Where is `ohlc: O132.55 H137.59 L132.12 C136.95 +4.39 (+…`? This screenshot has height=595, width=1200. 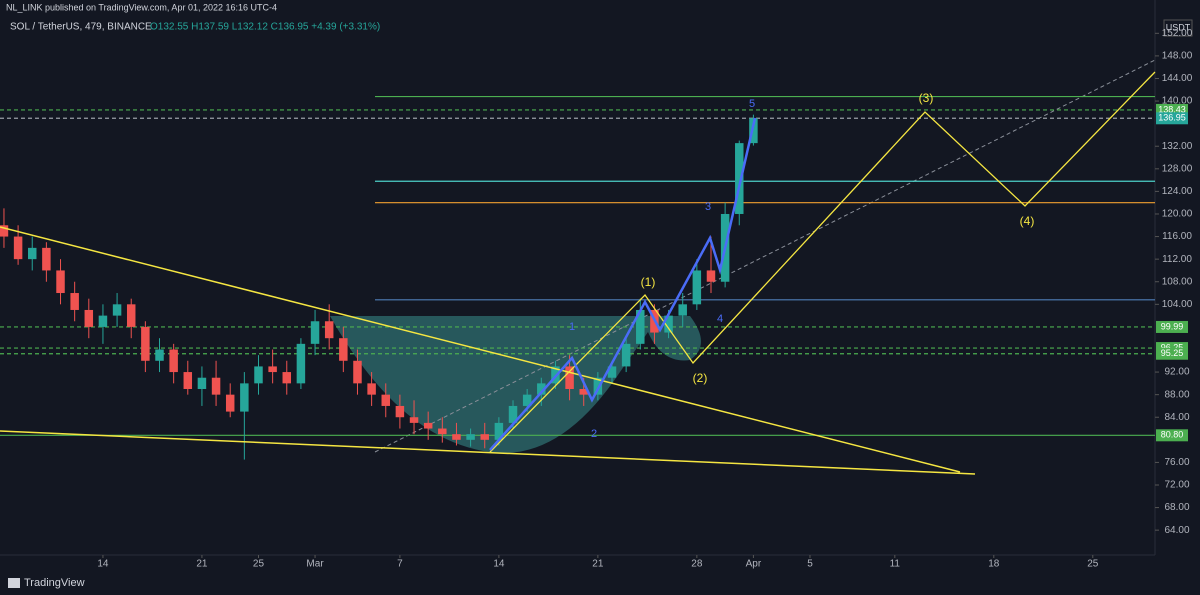
ohlc: O132.55 H137.59 L132.12 C136.95 +4.39 (+… is located at coordinates (265, 27).